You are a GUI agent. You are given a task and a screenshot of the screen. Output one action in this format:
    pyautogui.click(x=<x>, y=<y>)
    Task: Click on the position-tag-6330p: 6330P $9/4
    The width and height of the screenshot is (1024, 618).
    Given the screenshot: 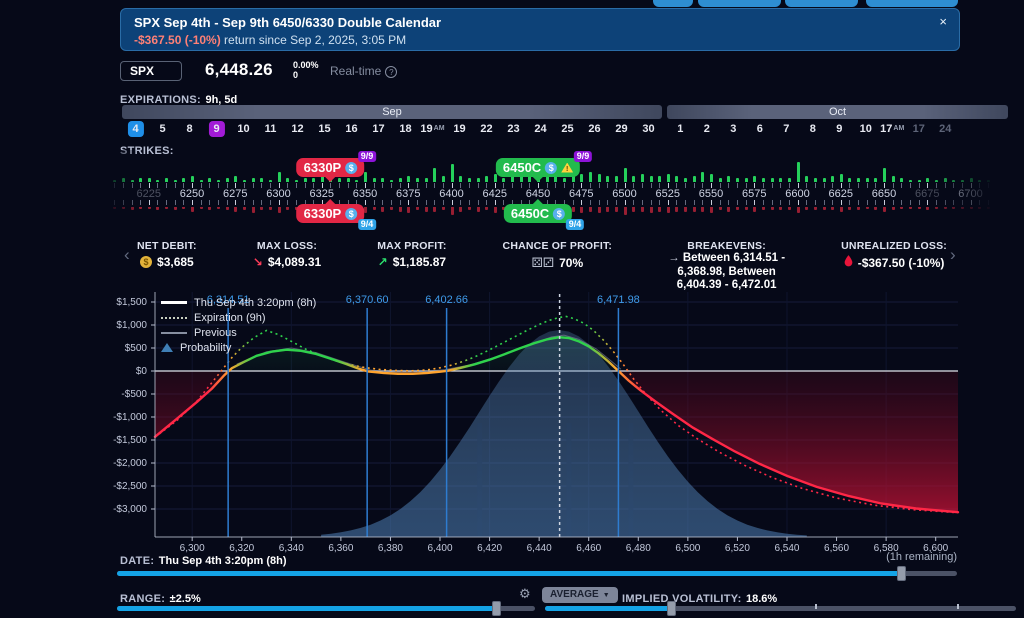 What is the action you would take?
    pyautogui.click(x=336, y=214)
    